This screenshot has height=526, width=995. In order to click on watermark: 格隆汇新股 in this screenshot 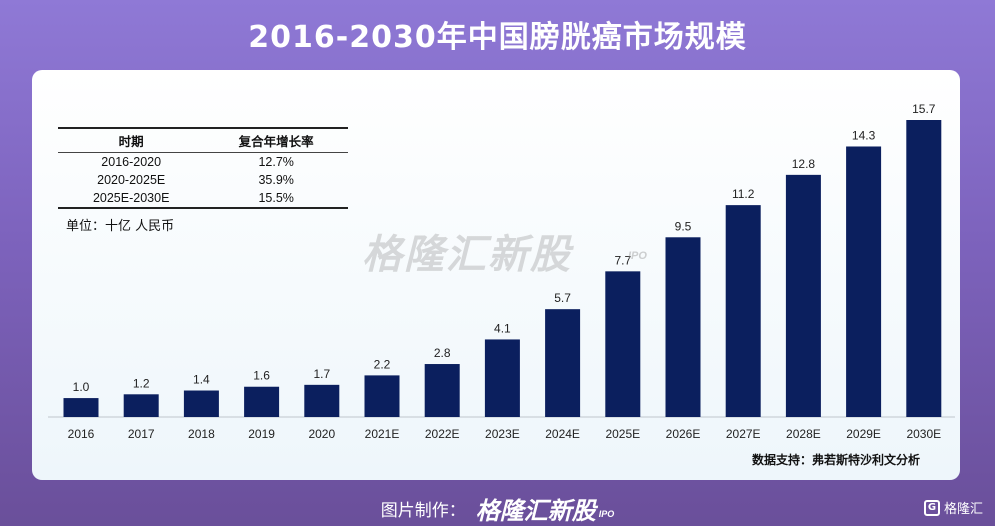, I will do `click(467, 255)`.